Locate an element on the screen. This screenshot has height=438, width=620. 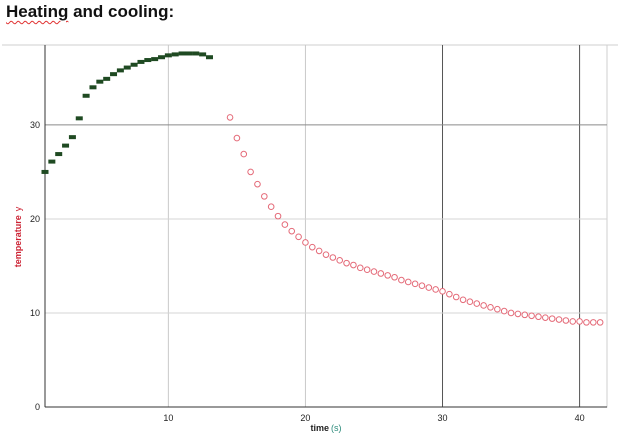
y-tick-label: 0 is located at coordinates (37, 407).